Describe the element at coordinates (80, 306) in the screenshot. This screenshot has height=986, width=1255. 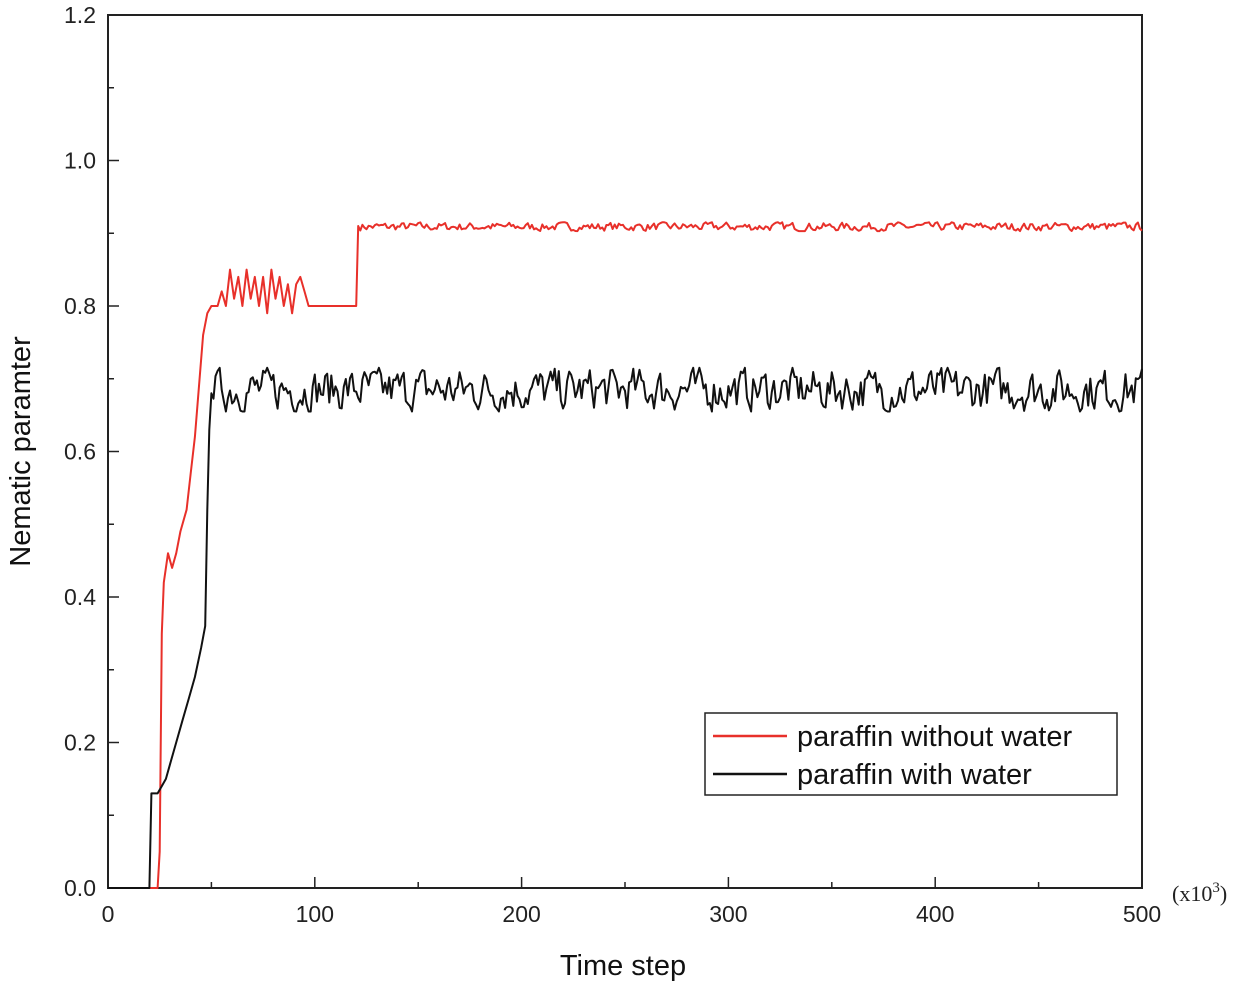
I see `y-tick-label: 0.8` at that location.